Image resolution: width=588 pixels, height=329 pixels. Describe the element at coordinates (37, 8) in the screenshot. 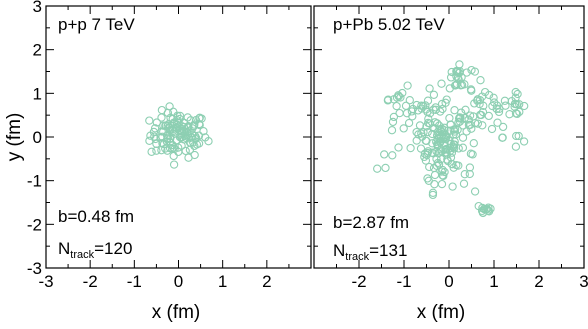

I see `y-tick-label: 3` at that location.